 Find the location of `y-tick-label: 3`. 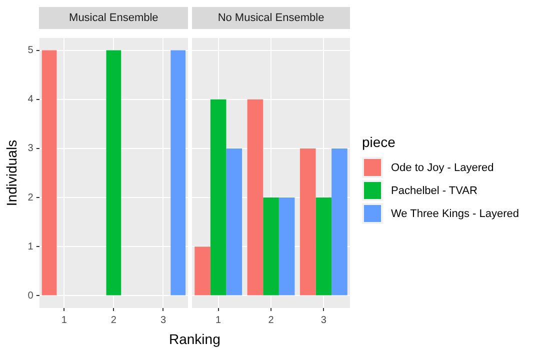

y-tick-label: 3 is located at coordinates (31, 148).